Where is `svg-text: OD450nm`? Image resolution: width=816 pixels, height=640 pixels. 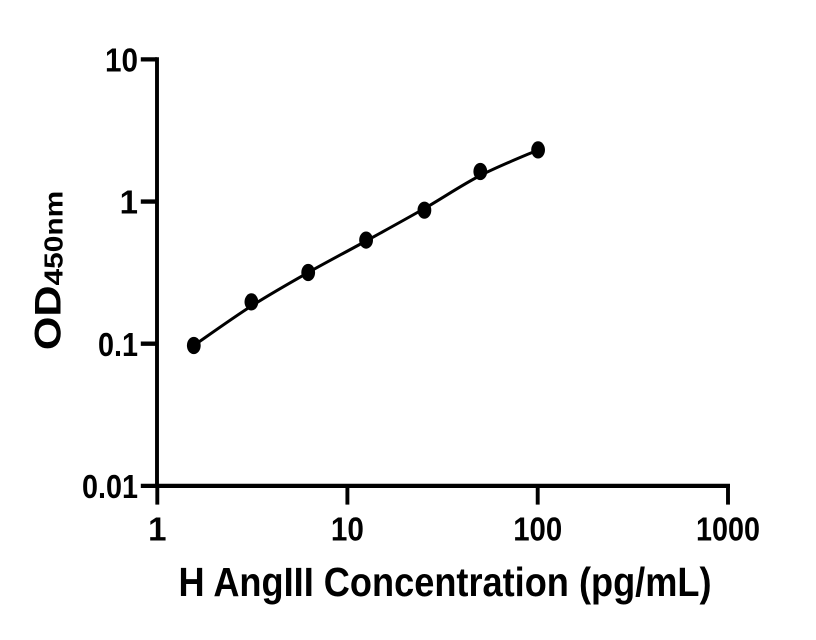 svg-text: OD450nm is located at coordinates (47, 270).